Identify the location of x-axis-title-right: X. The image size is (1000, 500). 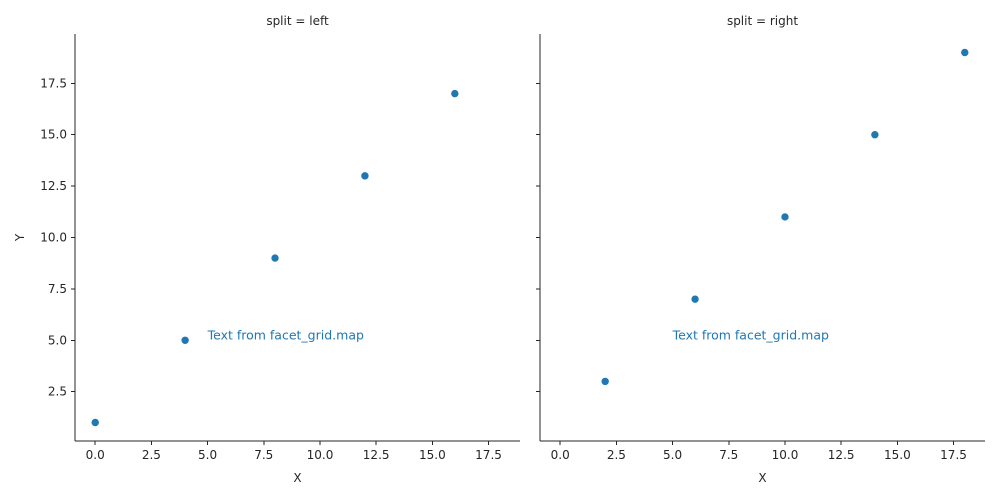
(762, 478).